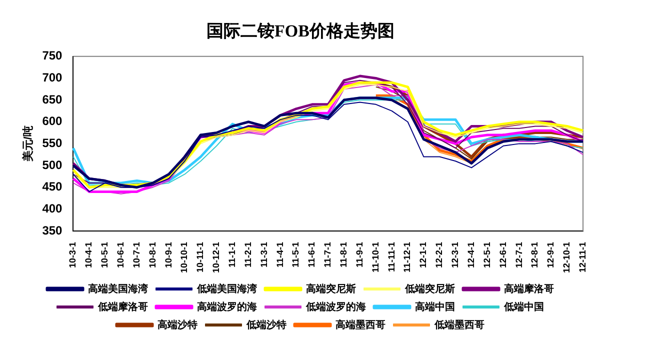  What do you see at coordinates (391, 257) in the screenshot?
I see `x-tick-label: 11-11-1` at bounding box center [391, 257].